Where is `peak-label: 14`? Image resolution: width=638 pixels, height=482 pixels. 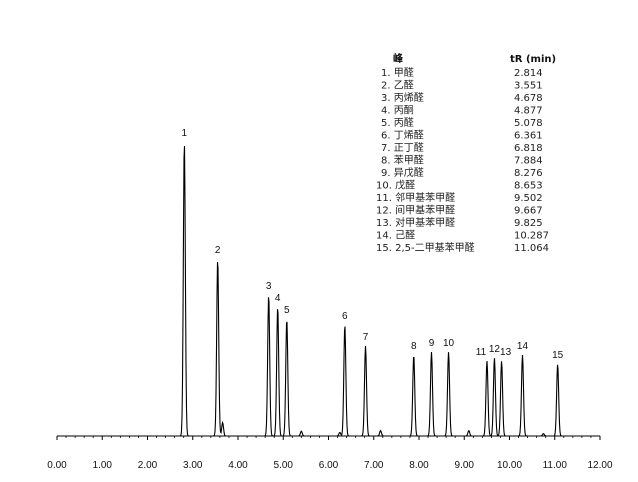
peak-label: 14 is located at coordinates (523, 346).